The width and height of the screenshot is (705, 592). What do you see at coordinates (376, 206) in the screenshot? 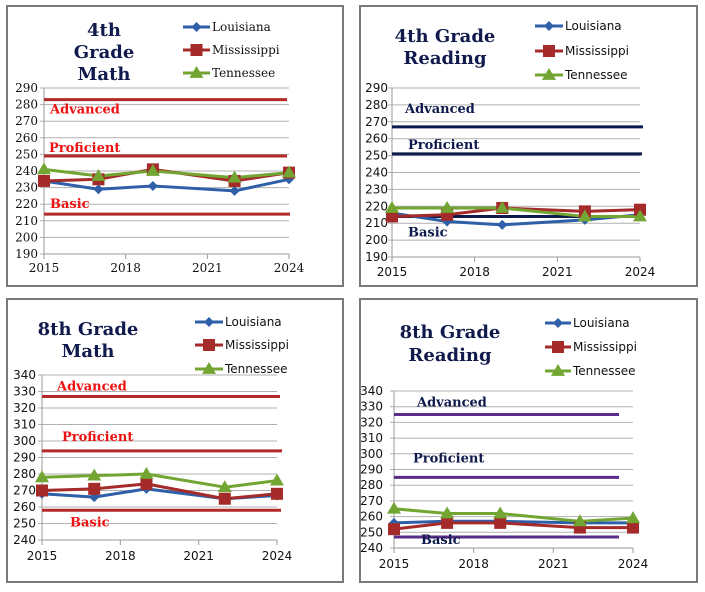
I see `y-tick-label: 220` at bounding box center [376, 206].